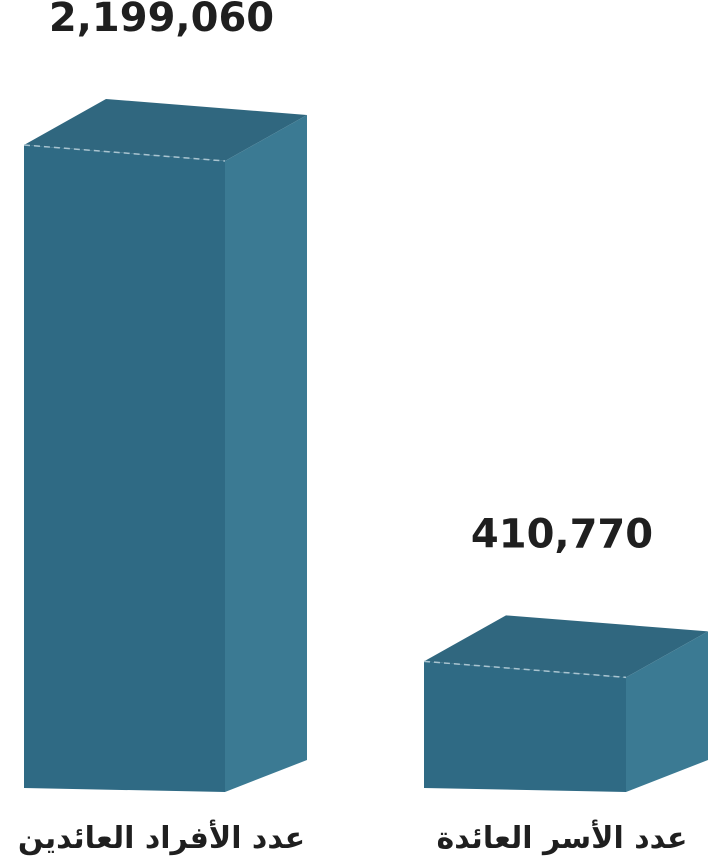 The width and height of the screenshot is (716, 864). I want to click on category-label-returning-families: عدد الأسر العائدة, so click(562, 837).